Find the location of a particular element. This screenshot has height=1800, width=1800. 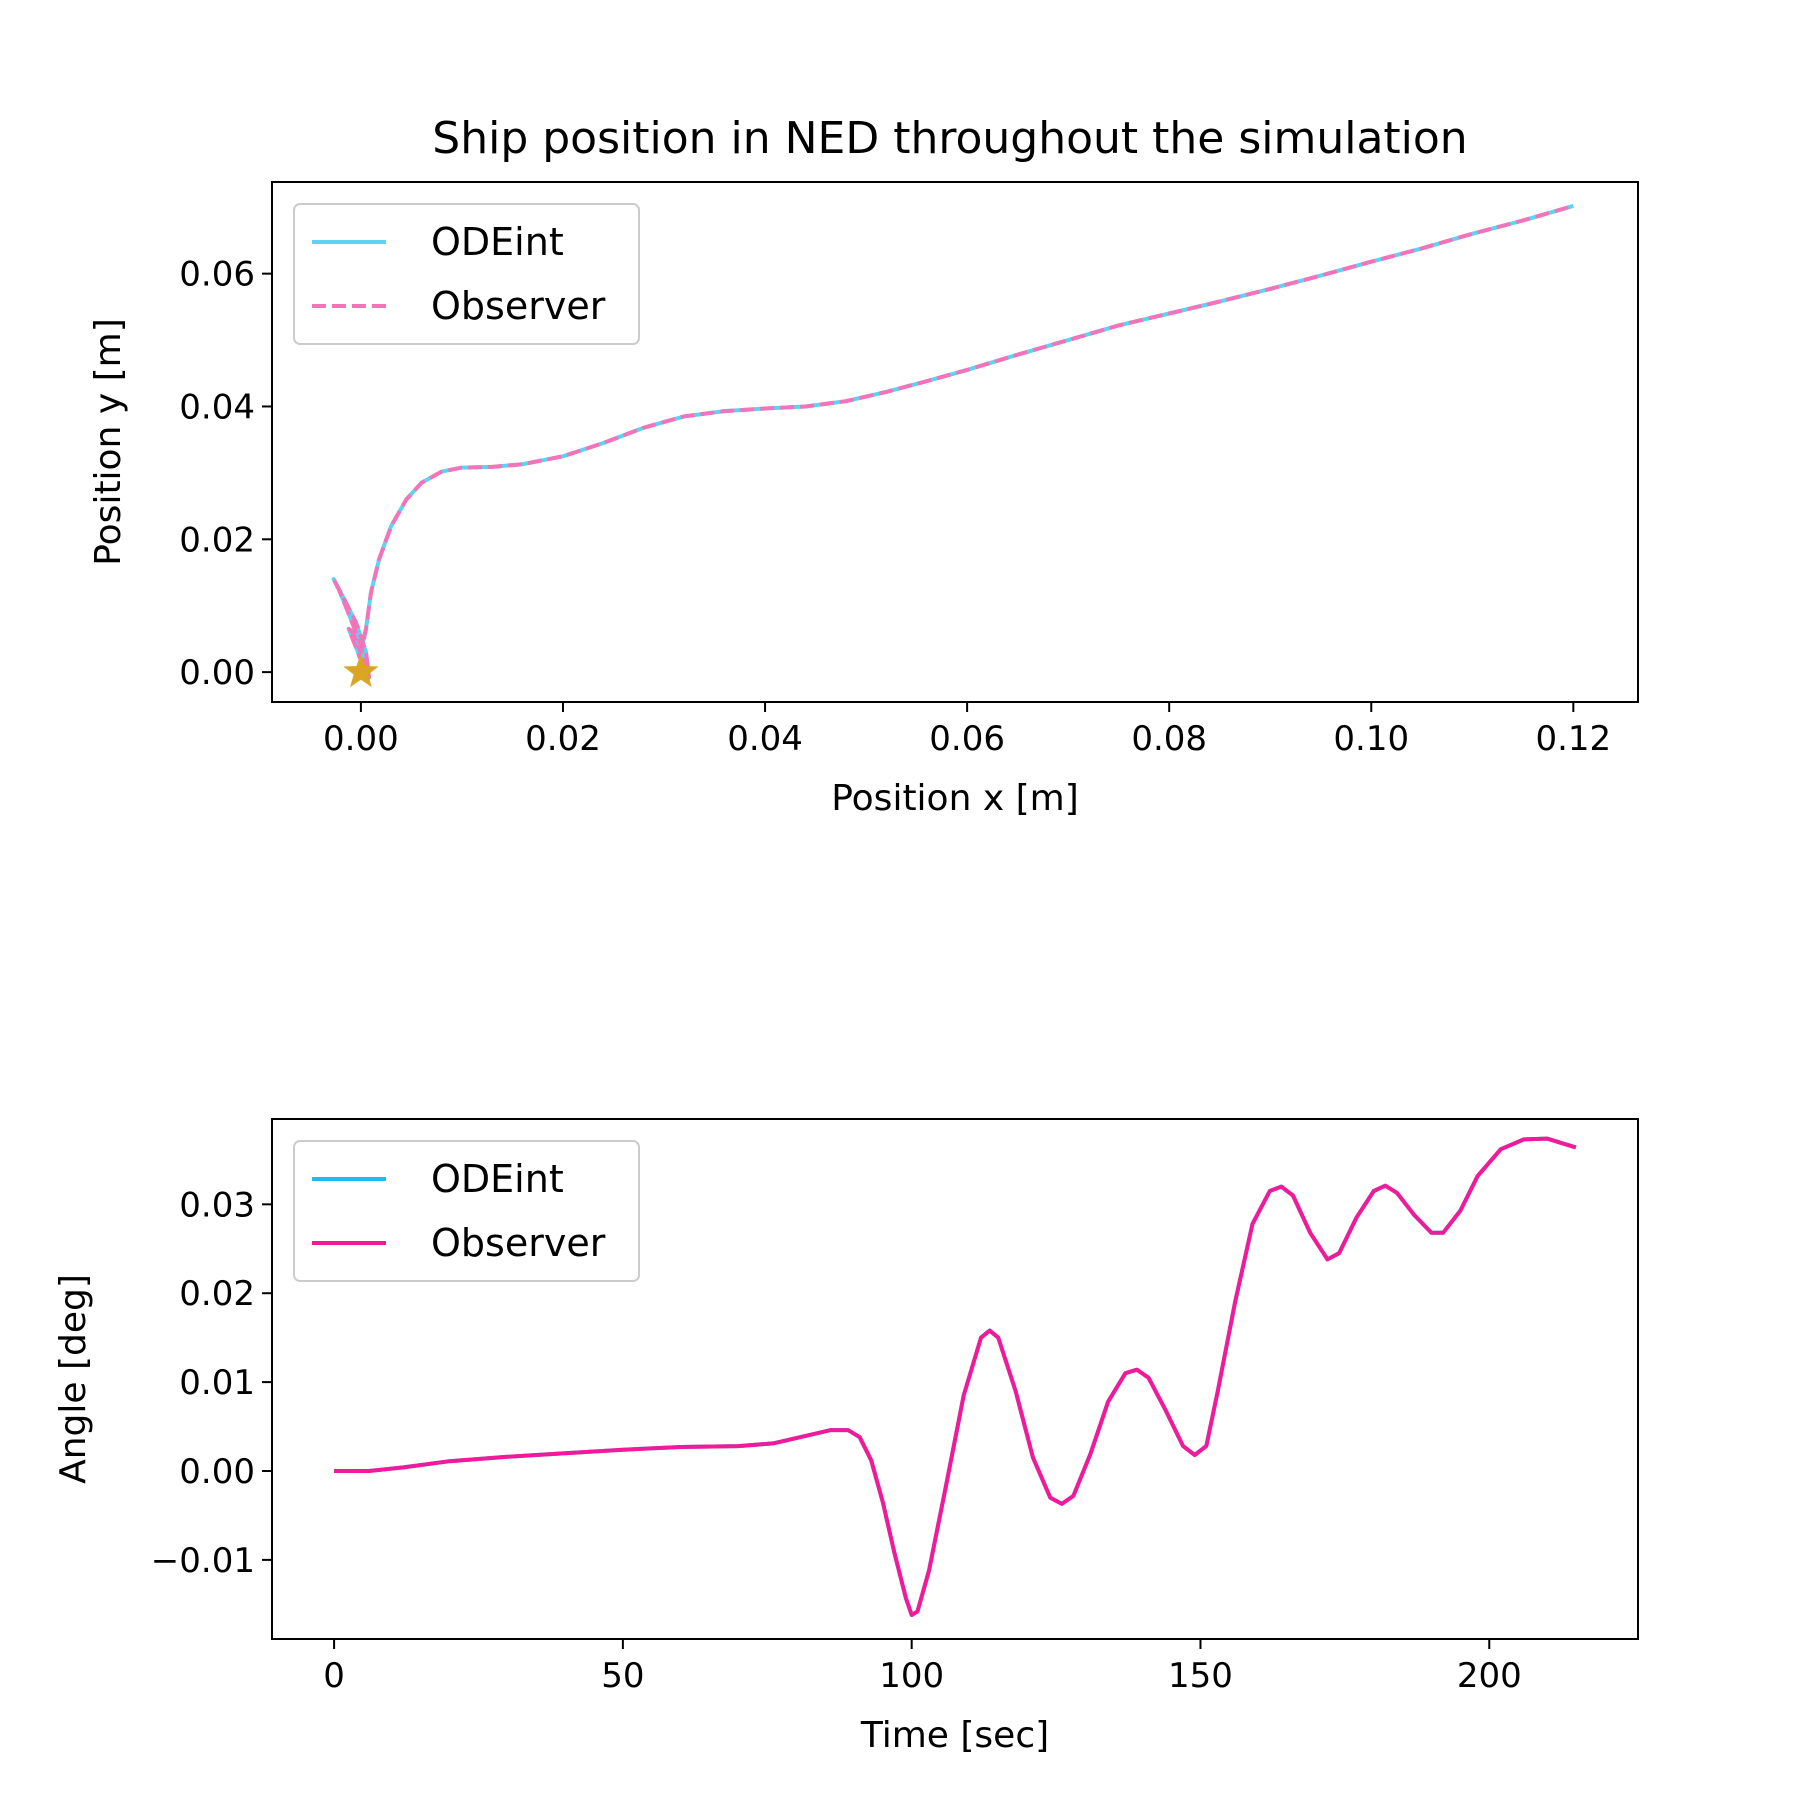

x-tick-label: 150 is located at coordinates (1200, 1676).